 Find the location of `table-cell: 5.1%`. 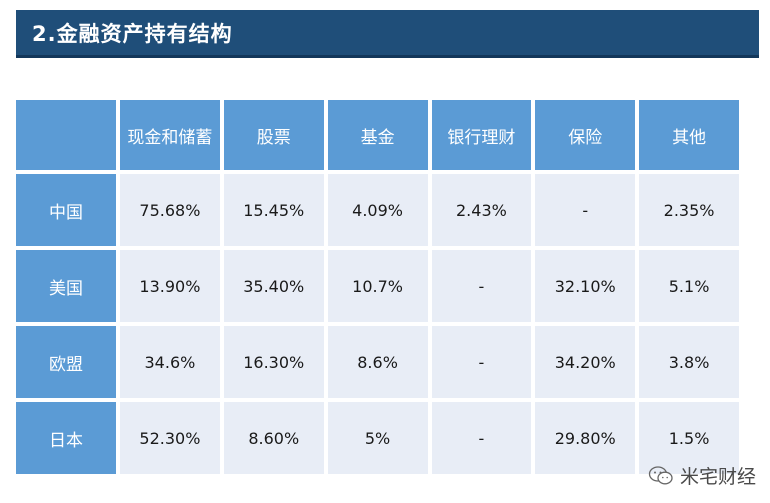

table-cell: 5.1% is located at coordinates (689, 286).